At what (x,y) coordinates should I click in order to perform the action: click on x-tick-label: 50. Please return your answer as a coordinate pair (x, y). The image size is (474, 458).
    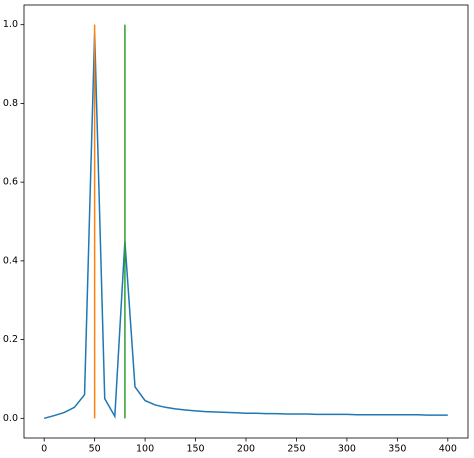
    Looking at the image, I should click on (95, 449).